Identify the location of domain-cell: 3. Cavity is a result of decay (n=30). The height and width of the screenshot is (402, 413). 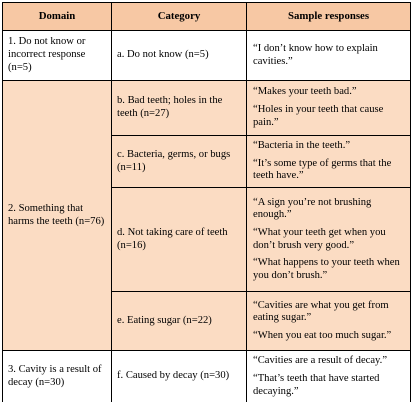
(57, 376).